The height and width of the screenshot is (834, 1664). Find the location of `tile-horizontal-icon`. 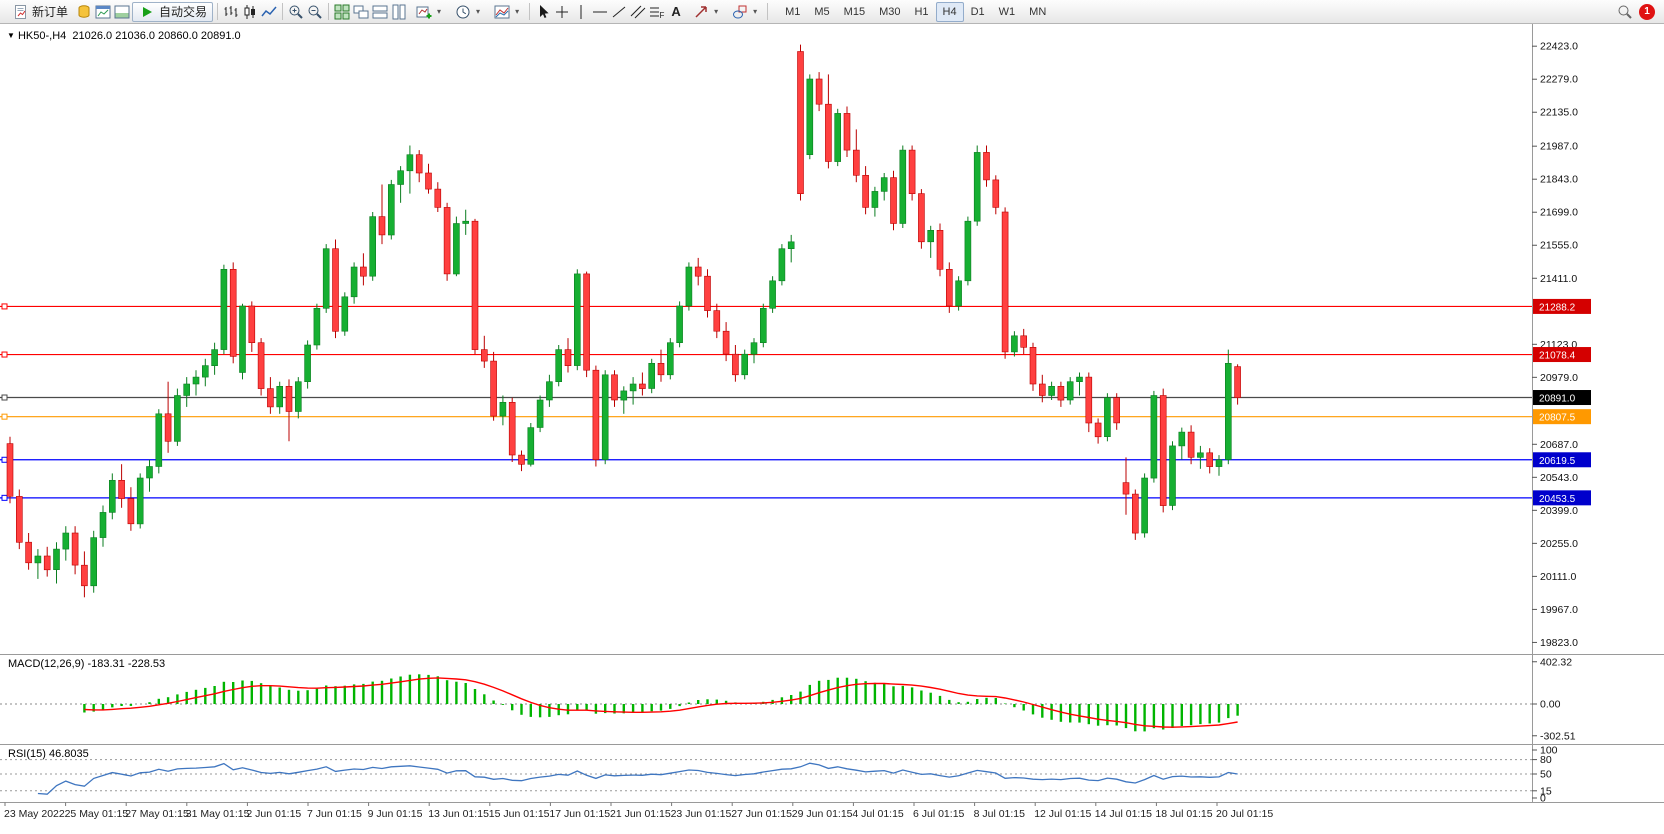

tile-horizontal-icon is located at coordinates (380, 12).